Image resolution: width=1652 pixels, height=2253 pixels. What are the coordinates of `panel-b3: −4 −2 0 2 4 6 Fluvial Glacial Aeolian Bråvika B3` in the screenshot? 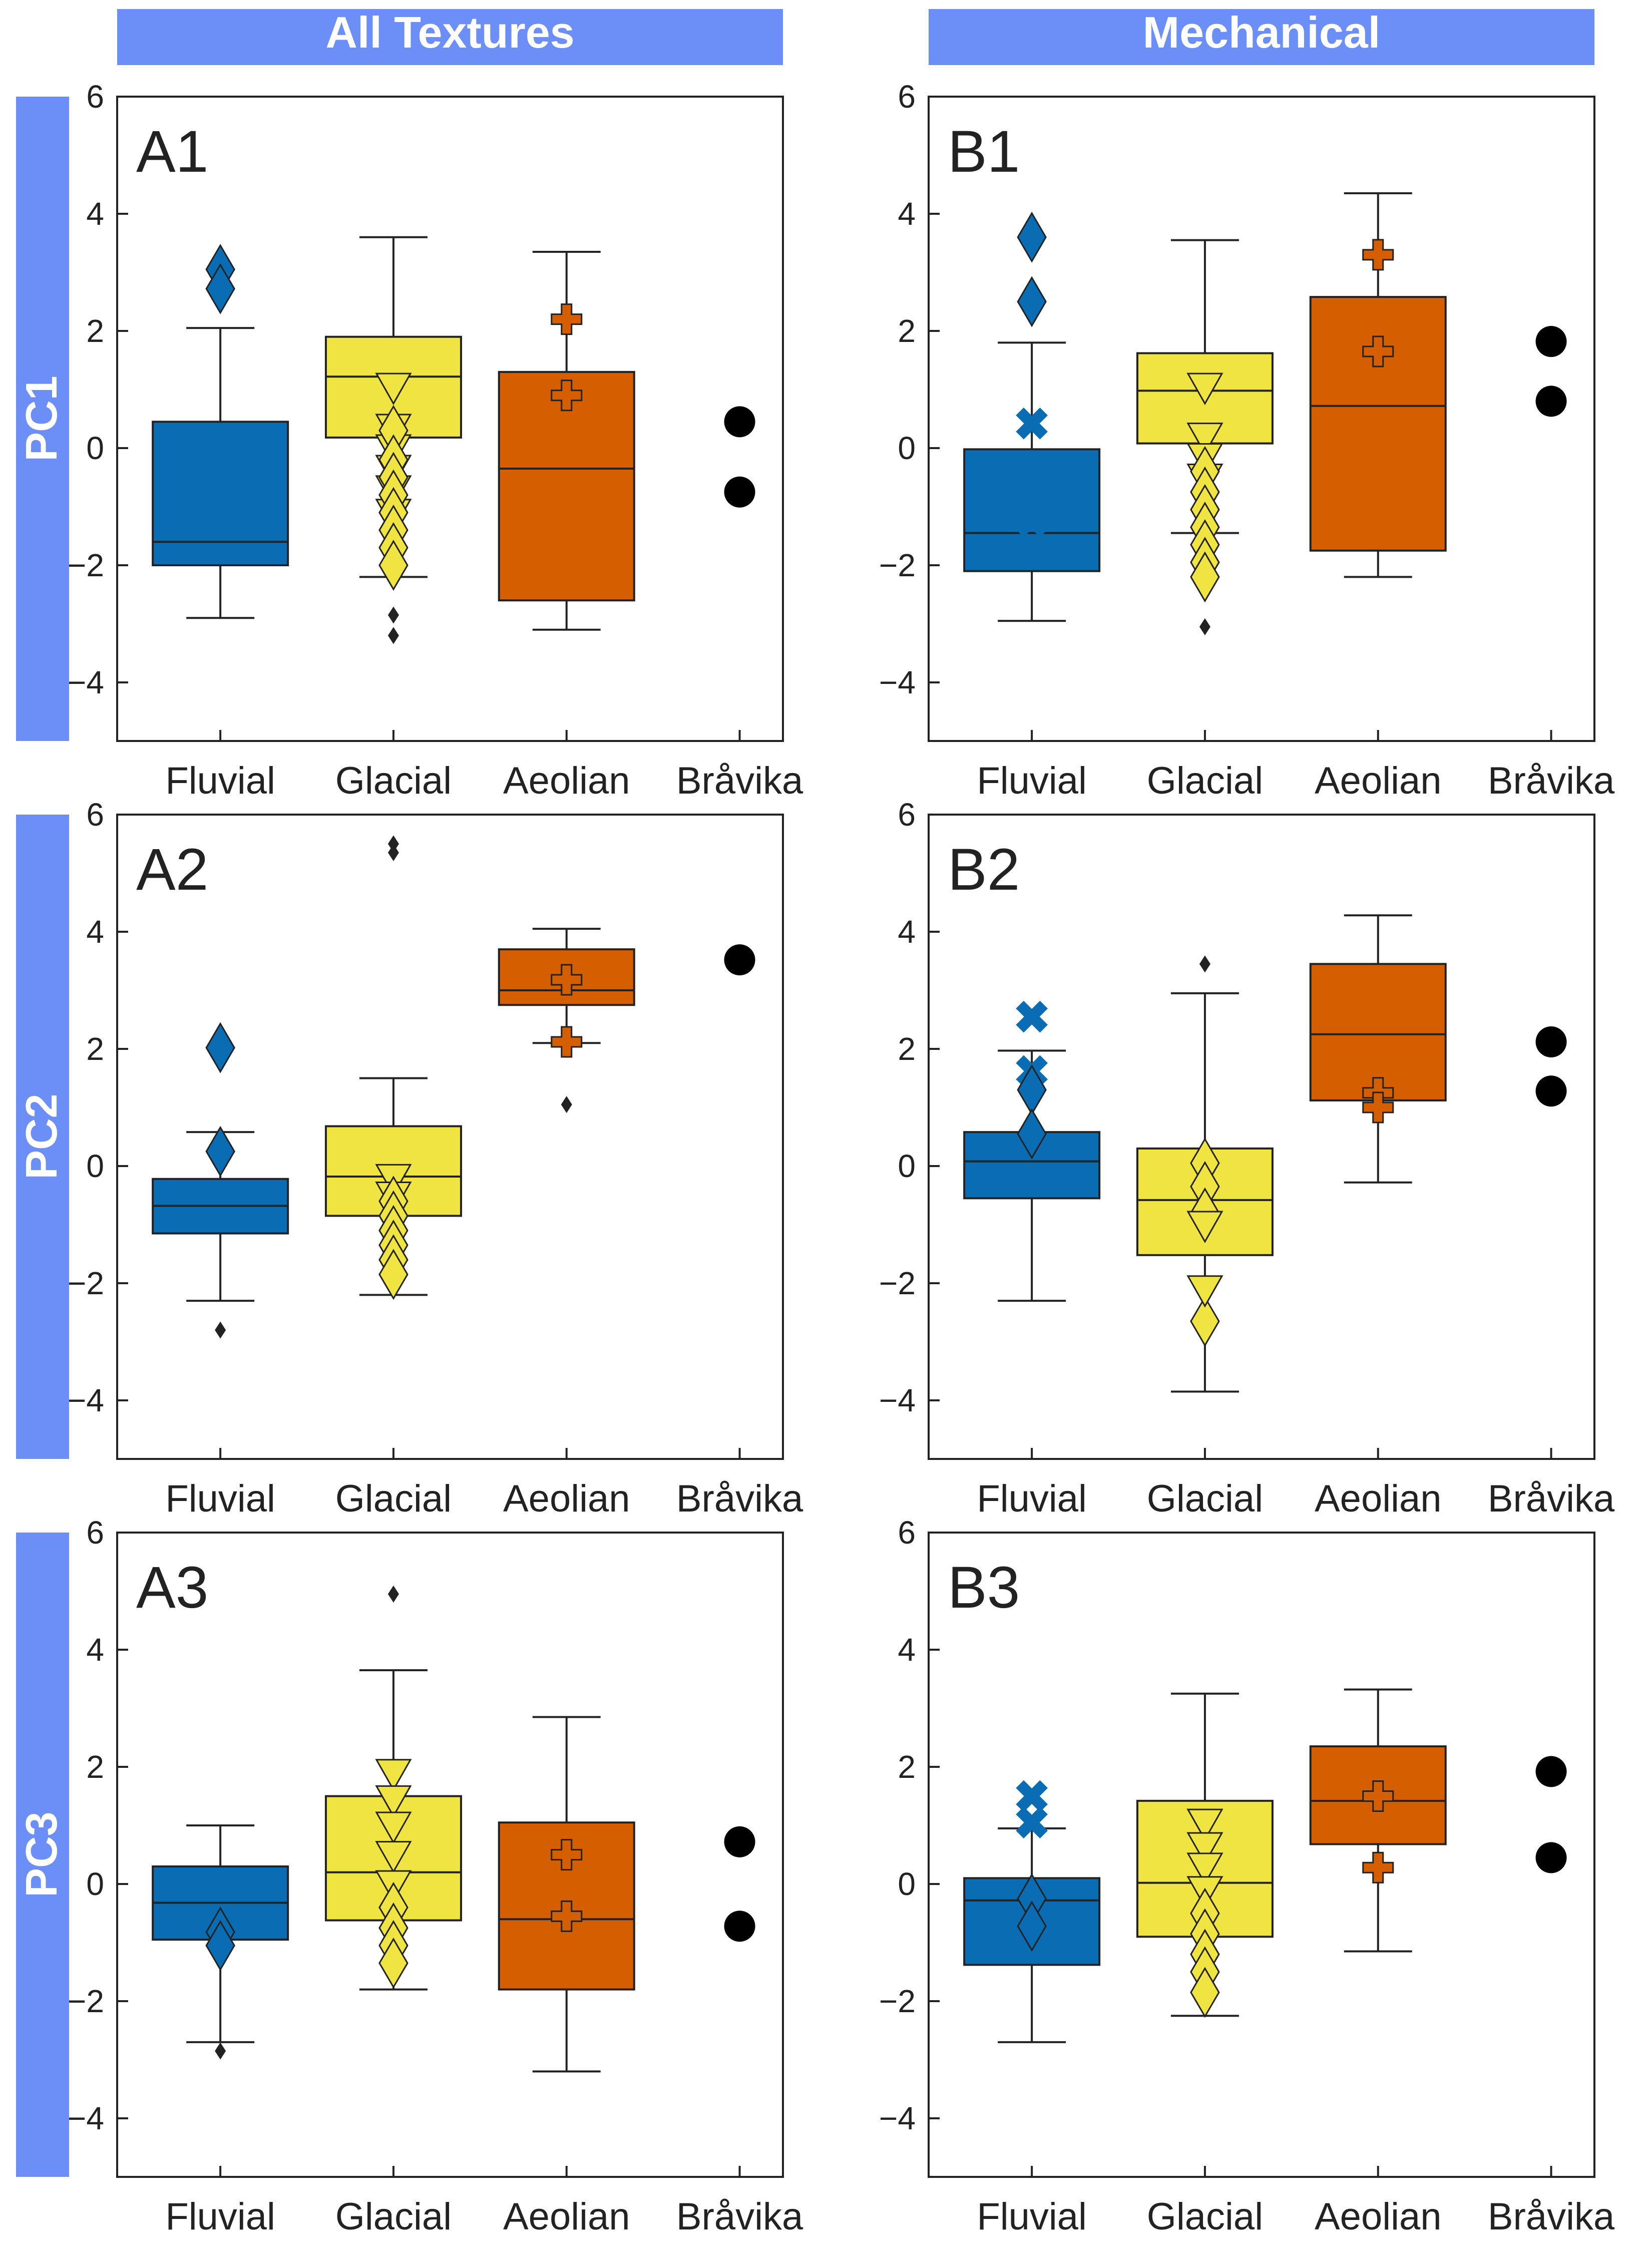 It's located at (1247, 1877).